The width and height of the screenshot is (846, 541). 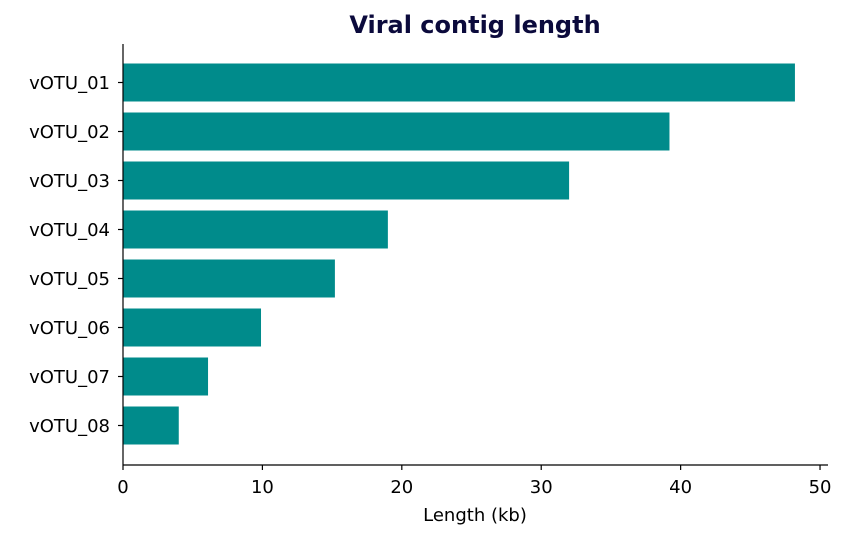 What do you see at coordinates (69, 83) in the screenshot?
I see `y-tick-label: vOTU_01` at bounding box center [69, 83].